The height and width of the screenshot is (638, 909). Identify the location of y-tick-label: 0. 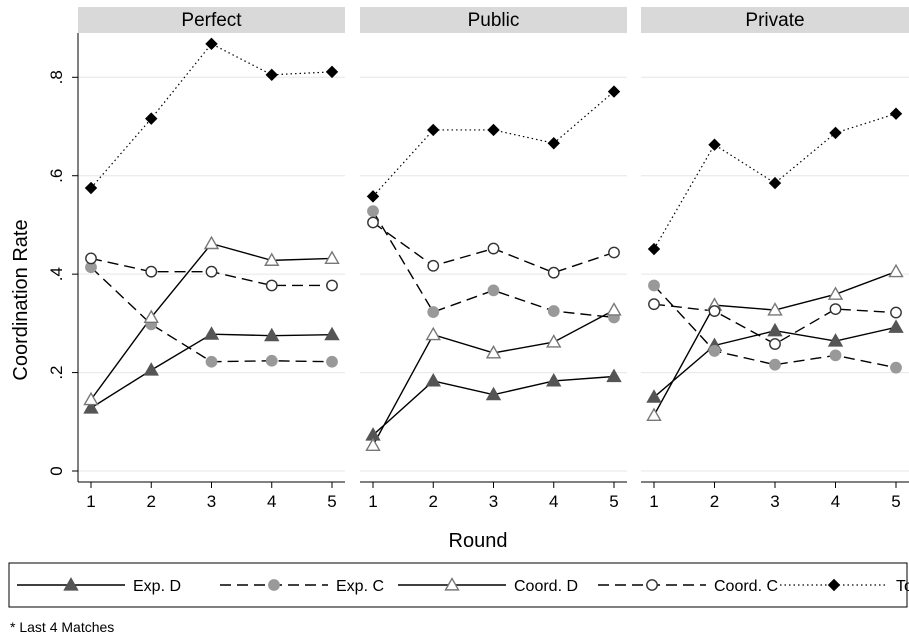
(56, 470).